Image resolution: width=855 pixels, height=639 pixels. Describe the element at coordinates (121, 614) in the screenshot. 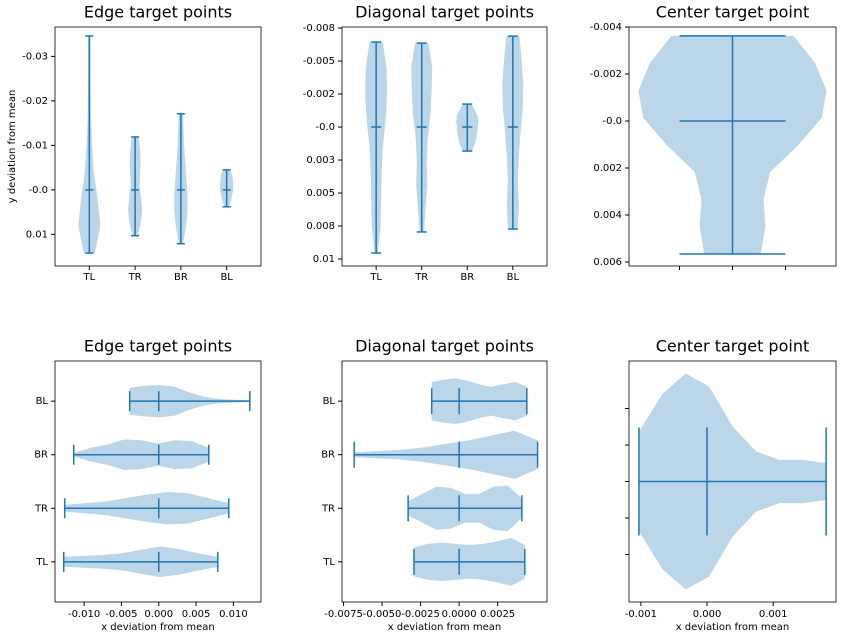

I see `x-tick-label: -0.005` at that location.